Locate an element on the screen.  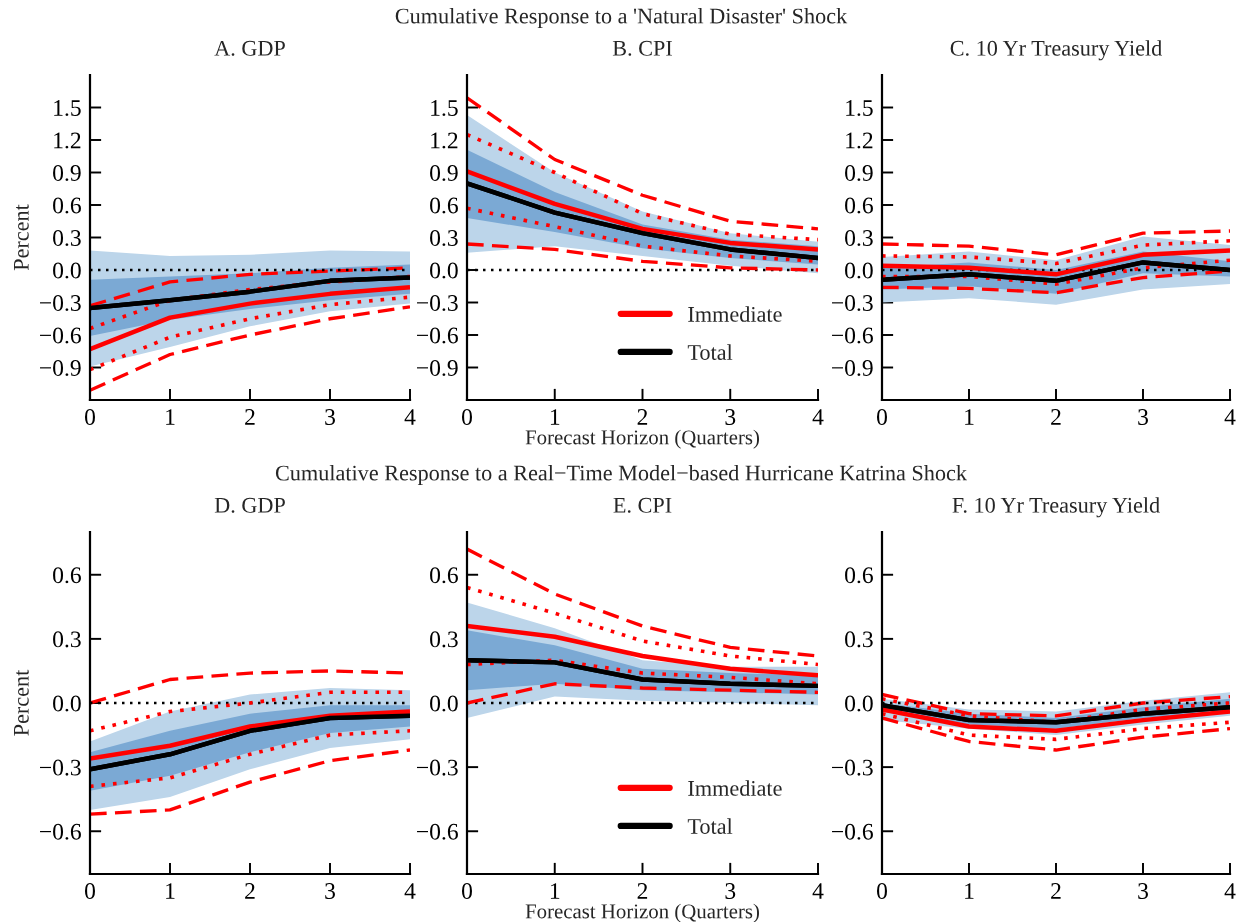
chart-title: E. CPI is located at coordinates (642, 505).